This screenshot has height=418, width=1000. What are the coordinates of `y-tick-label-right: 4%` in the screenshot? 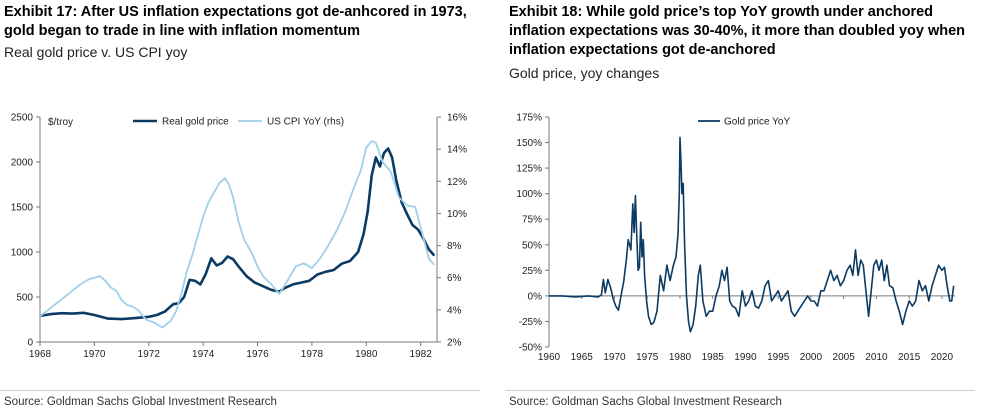 It's located at (454, 310).